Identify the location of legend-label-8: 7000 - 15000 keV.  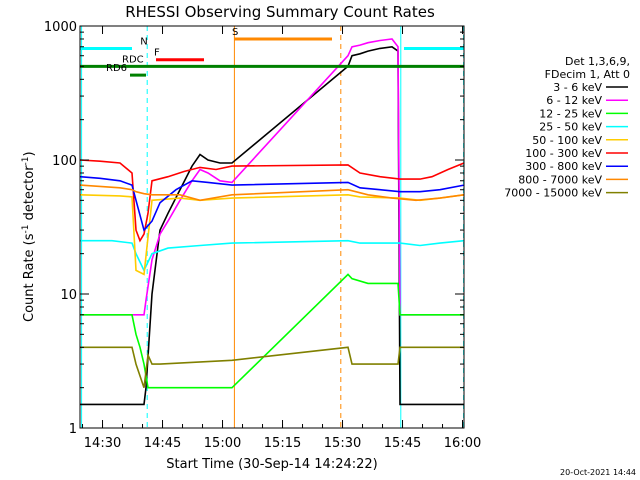
(553, 193).